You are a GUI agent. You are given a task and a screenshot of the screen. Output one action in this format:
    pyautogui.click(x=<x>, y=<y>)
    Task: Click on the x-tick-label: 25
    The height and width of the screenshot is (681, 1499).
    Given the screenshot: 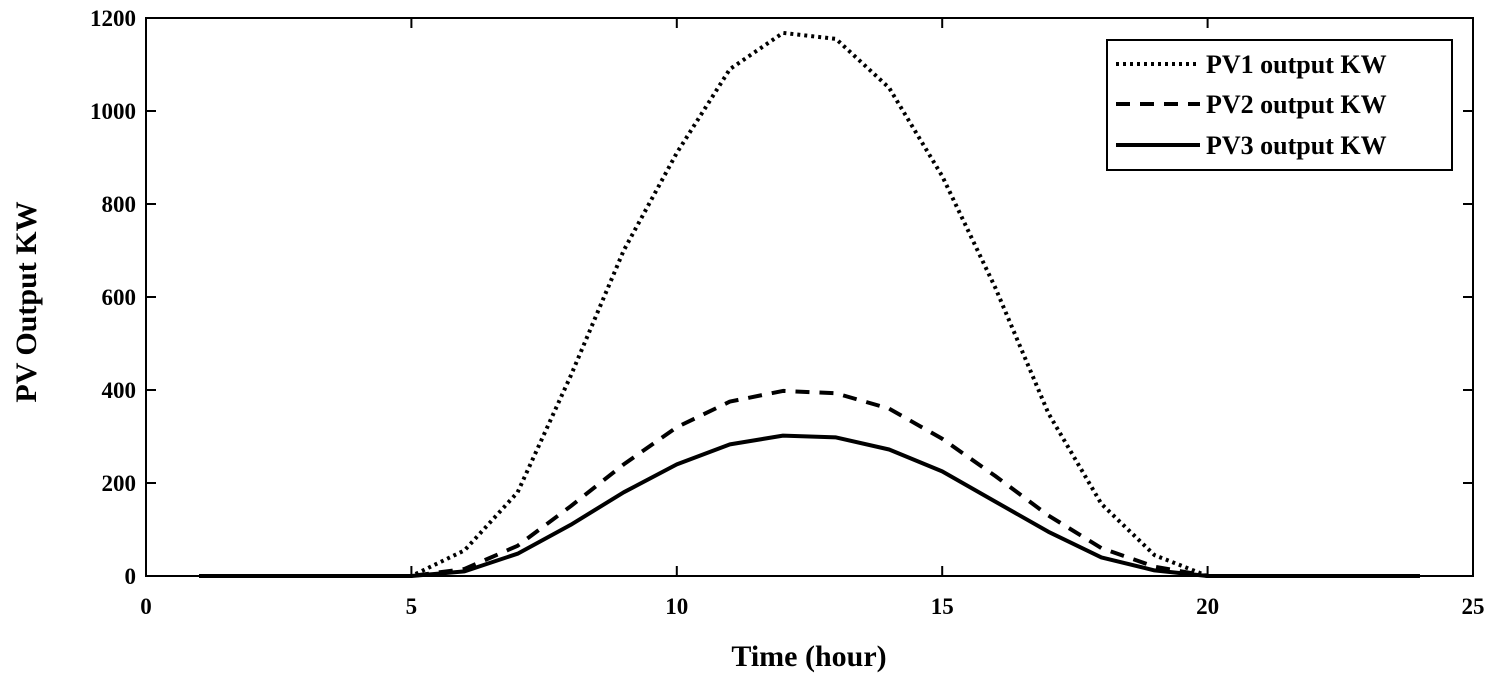 What is the action you would take?
    pyautogui.click(x=1473, y=606)
    